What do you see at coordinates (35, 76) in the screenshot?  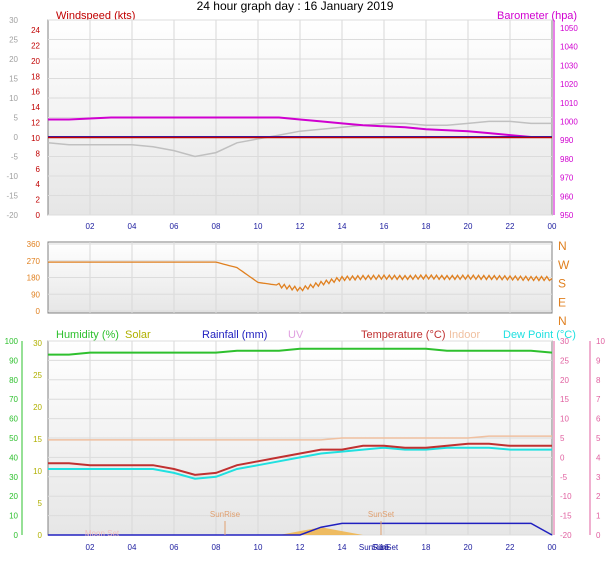 I see `windspeed-tick-label: 18` at bounding box center [35, 76].